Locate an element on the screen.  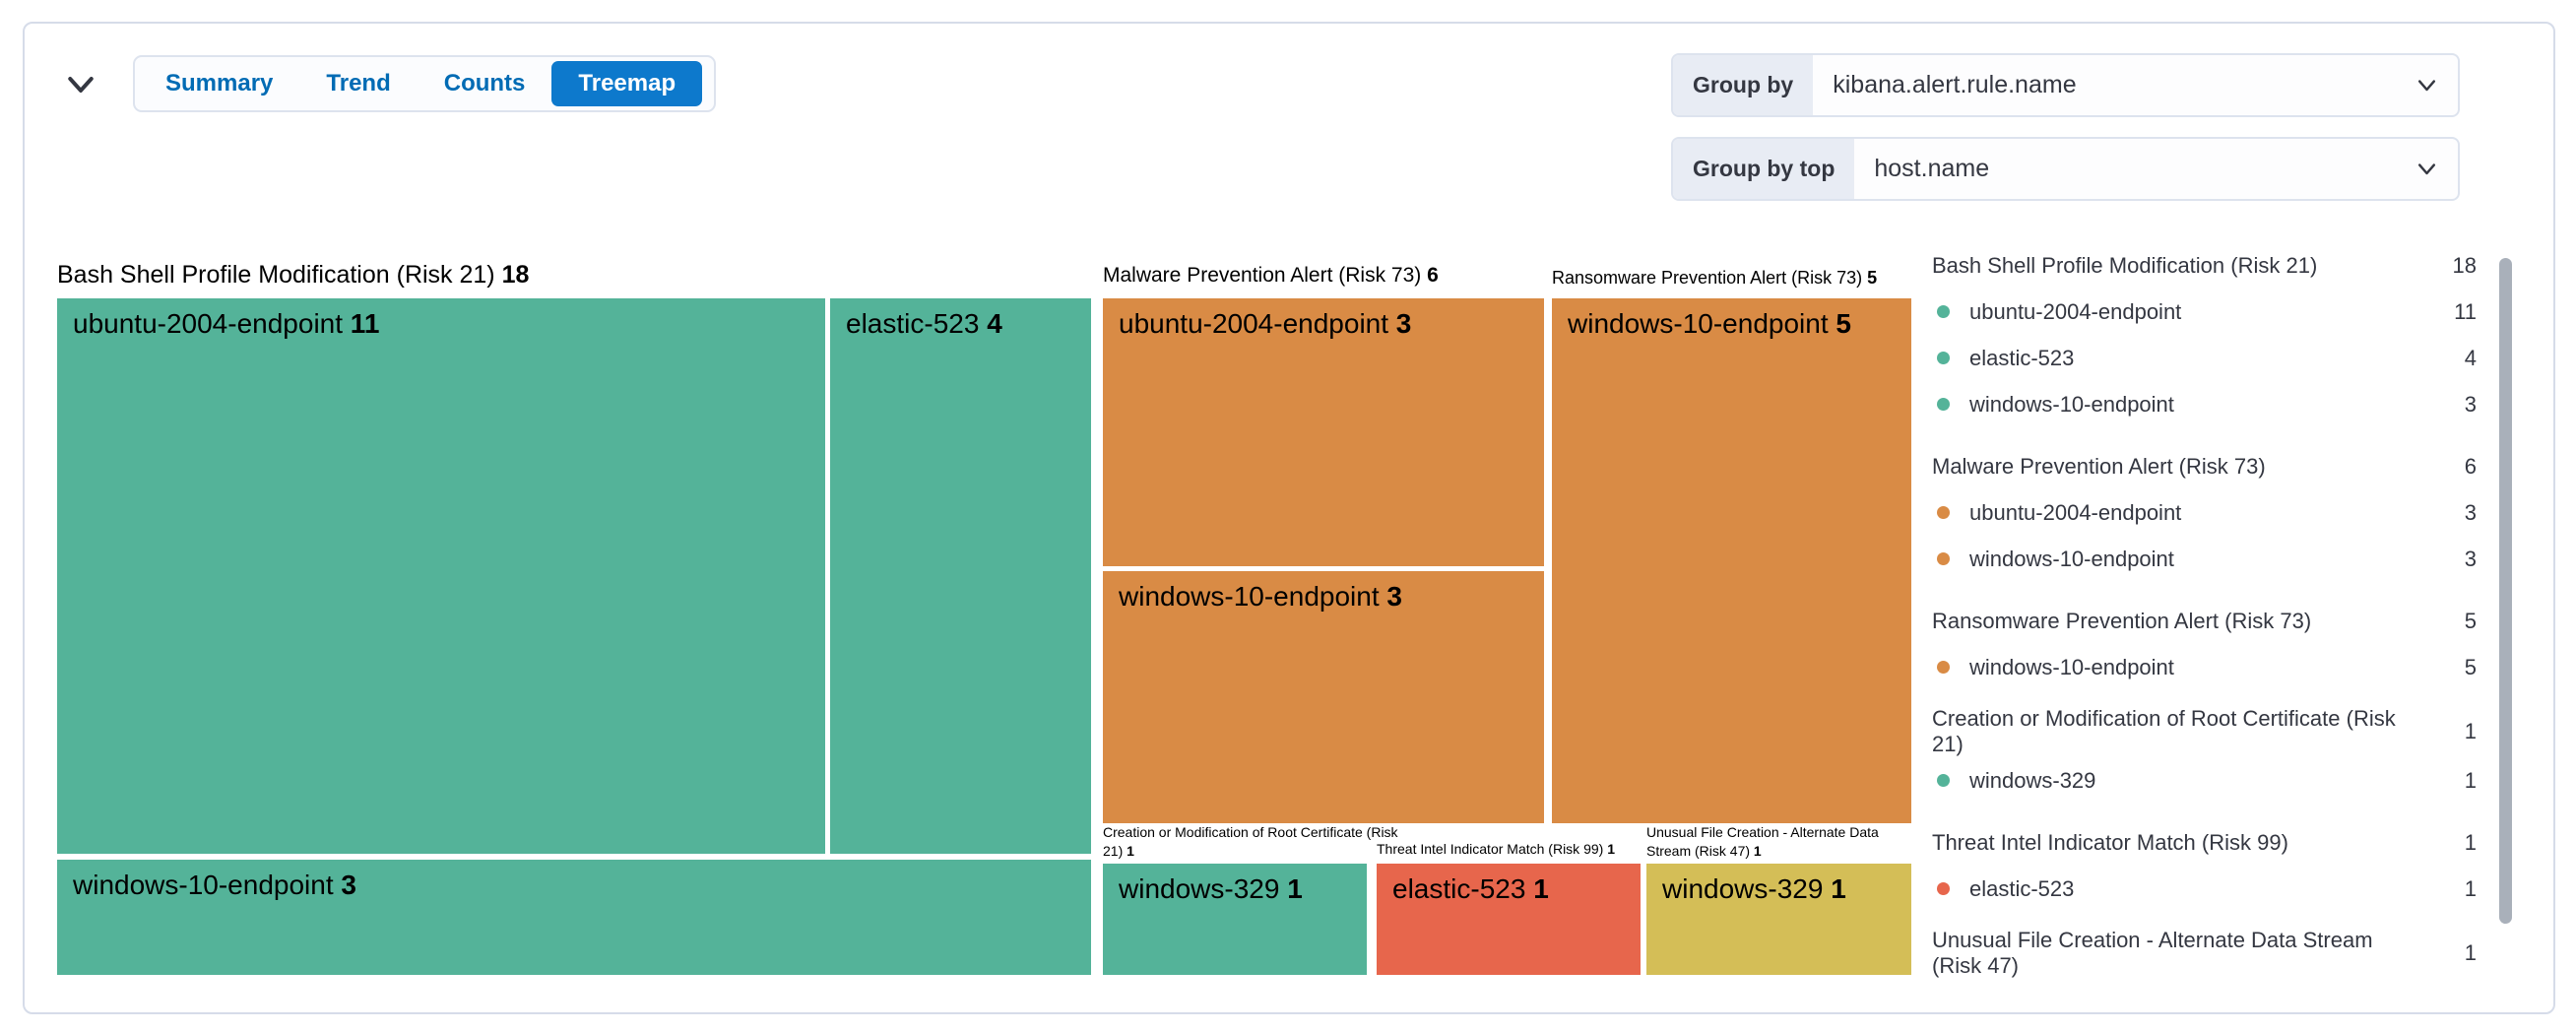
treemap-cell-label: ubuntu-2004-endpoint 11 is located at coordinates (226, 323).